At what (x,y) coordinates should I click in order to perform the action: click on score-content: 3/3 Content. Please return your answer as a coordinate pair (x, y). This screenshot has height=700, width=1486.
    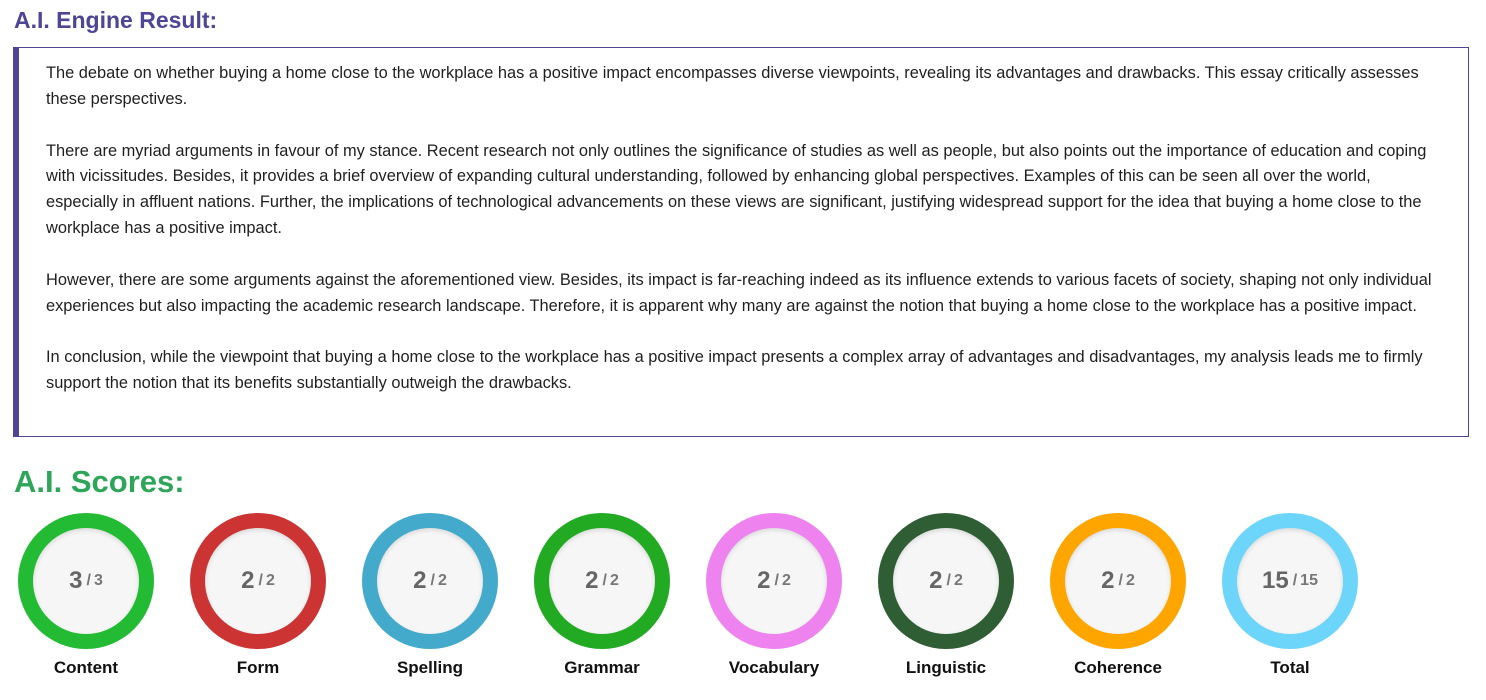
    Looking at the image, I should click on (86, 603).